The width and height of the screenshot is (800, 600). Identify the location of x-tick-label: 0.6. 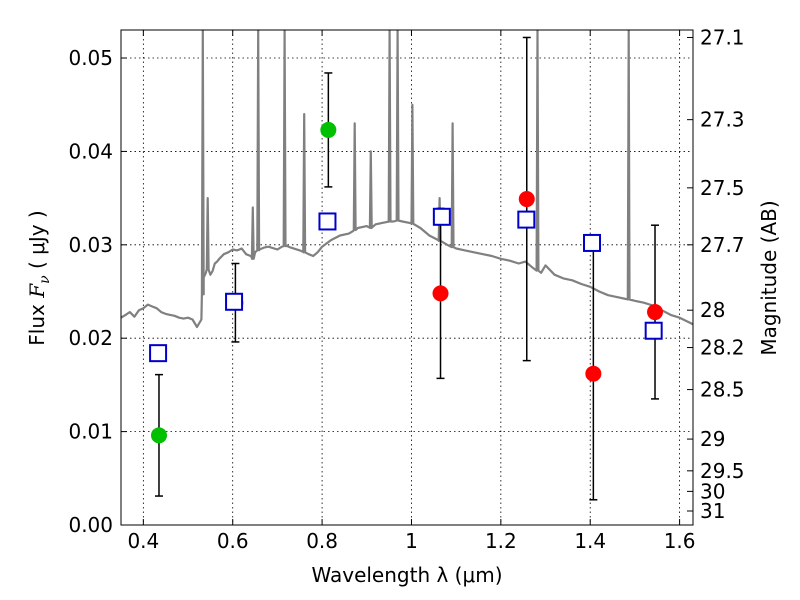
(233, 541).